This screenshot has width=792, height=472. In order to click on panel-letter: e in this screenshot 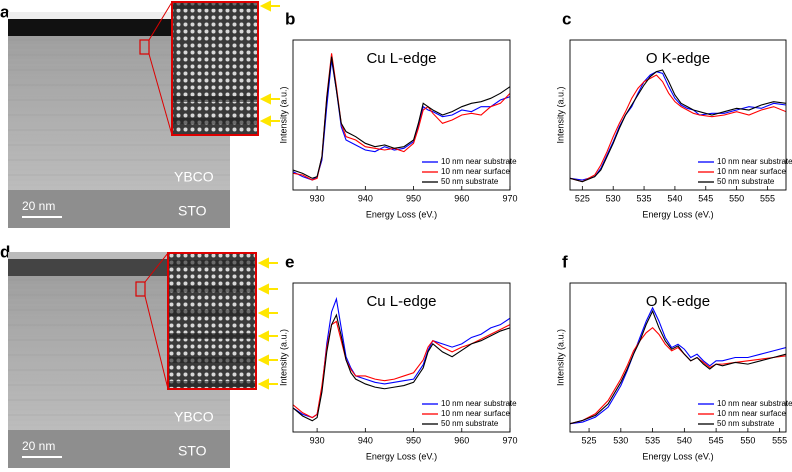, I will do `click(289, 261)`.